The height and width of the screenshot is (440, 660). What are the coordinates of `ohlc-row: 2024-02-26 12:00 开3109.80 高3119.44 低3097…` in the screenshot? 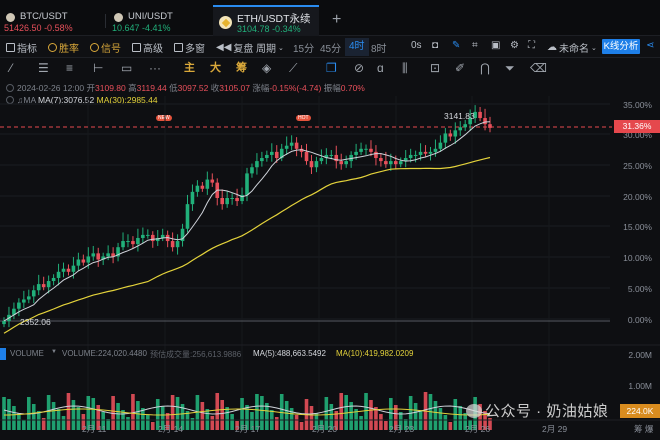 It's located at (185, 88).